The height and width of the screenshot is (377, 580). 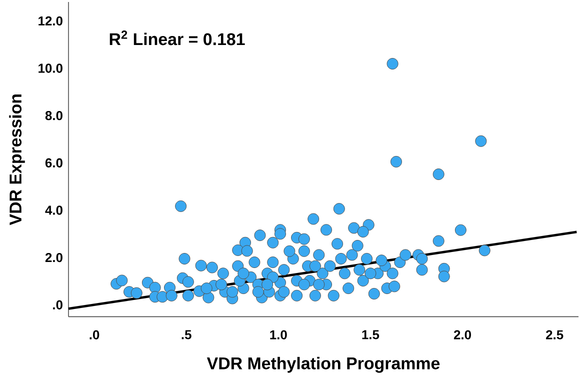 I want to click on annotation: R$^{2}$ Linear = 0.181, so click(x=177, y=38).